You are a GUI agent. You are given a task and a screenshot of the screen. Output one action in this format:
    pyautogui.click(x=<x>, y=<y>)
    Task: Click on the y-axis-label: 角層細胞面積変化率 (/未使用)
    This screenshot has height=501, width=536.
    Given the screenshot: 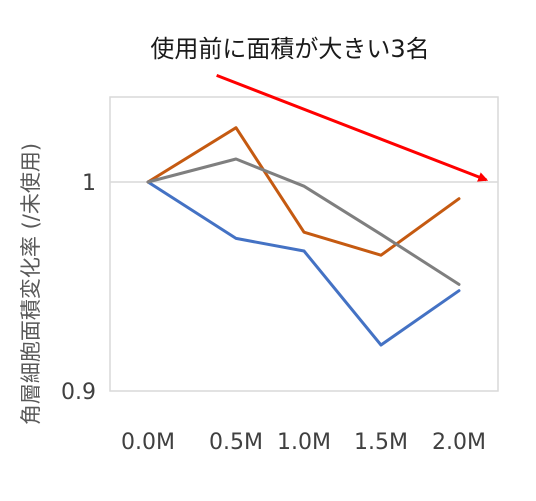 What is the action you would take?
    pyautogui.click(x=31, y=284)
    